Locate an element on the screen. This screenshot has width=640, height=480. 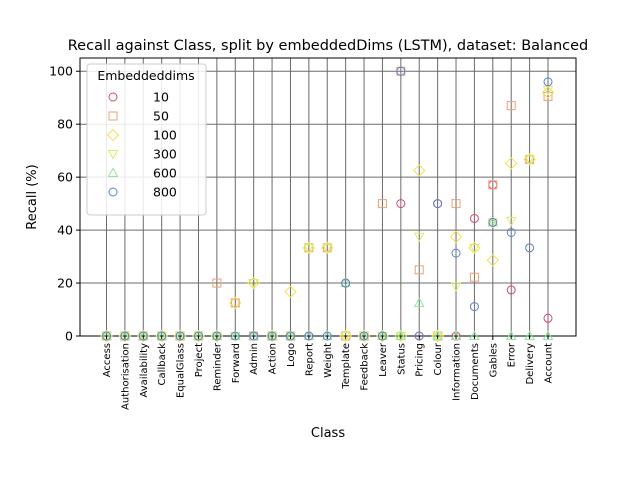
x-tick-label: Report is located at coordinates (309, 359).